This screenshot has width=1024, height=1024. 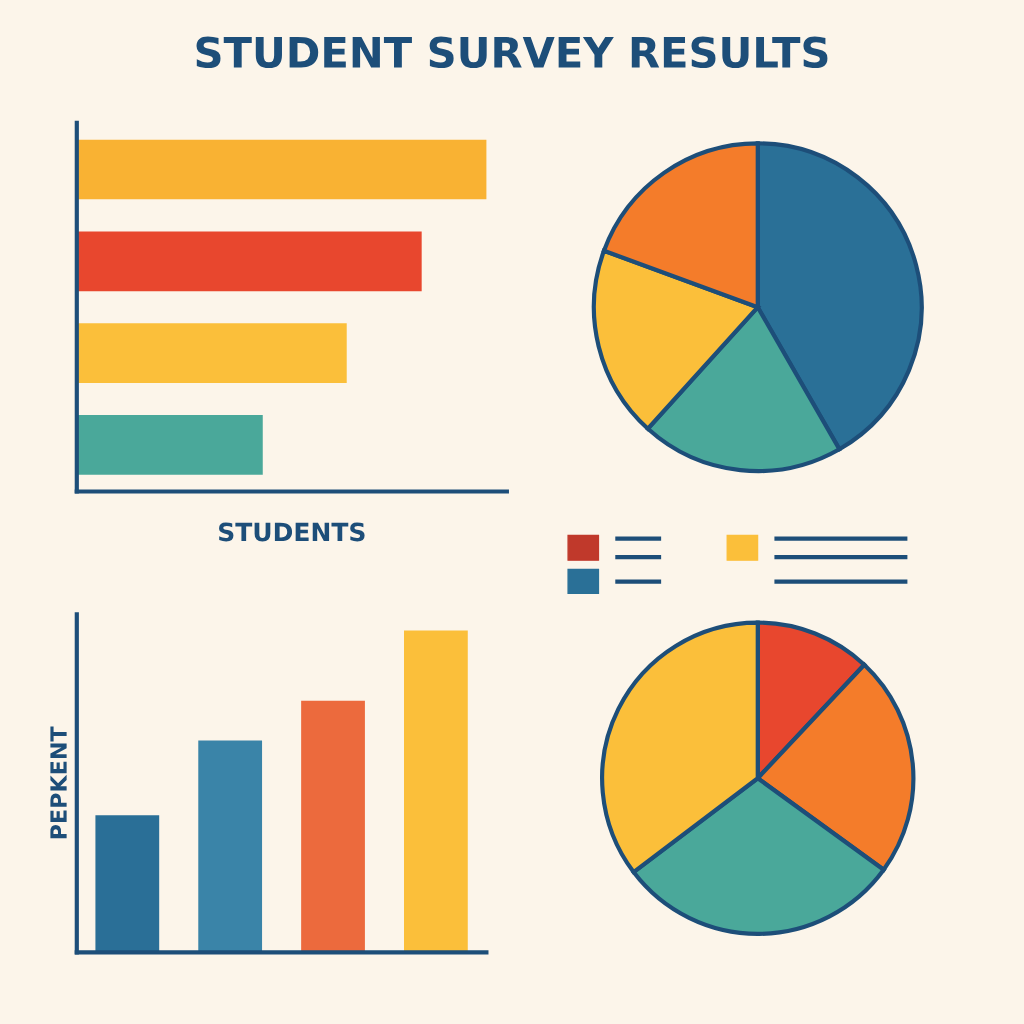 What do you see at coordinates (512, 52) in the screenshot?
I see `chart-title: STUDENT SURVEY RESULTS` at bounding box center [512, 52].